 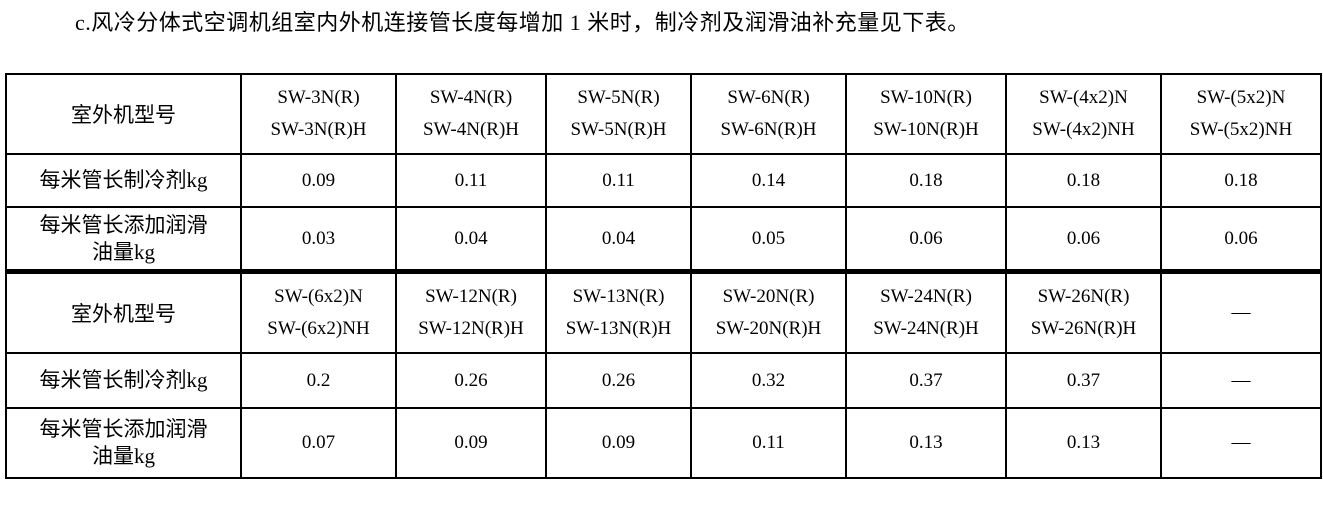 What do you see at coordinates (318, 328) in the screenshot?
I see `model-line: SW-(6x2)NH` at bounding box center [318, 328].